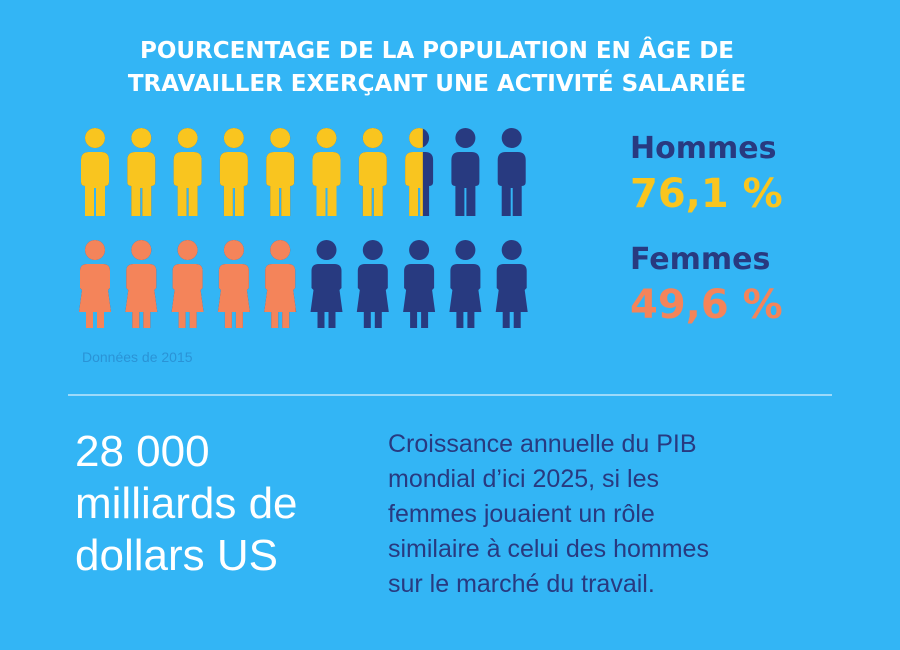  I want to click on stat-line: 28 000, so click(142, 451).